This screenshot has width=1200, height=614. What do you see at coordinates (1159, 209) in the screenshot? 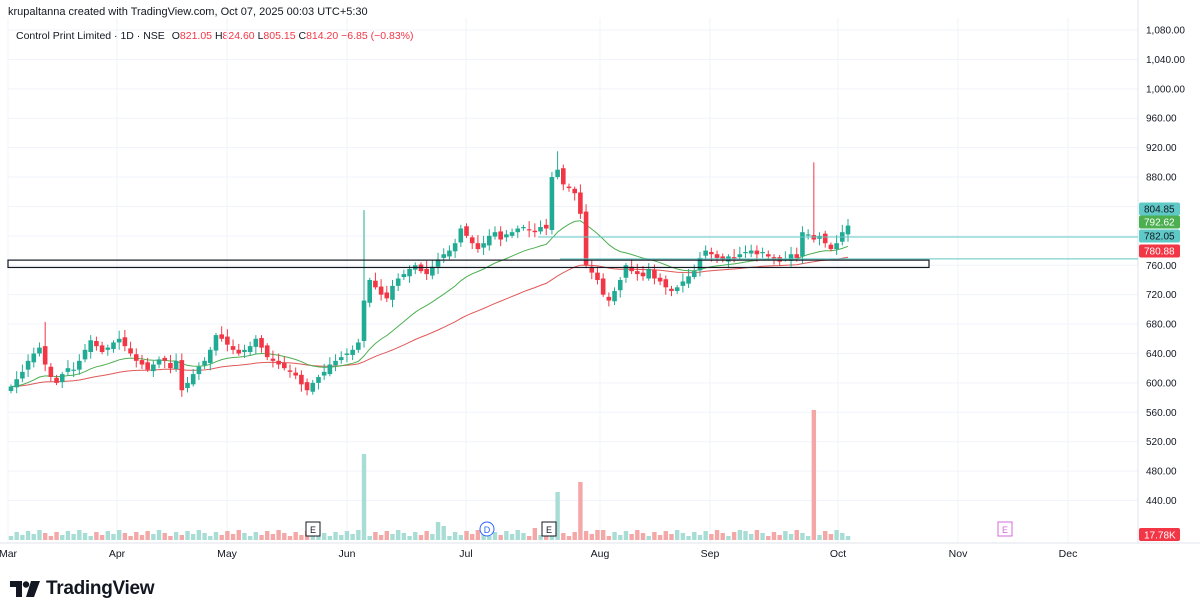
I see `price-label-badge` at bounding box center [1159, 209].